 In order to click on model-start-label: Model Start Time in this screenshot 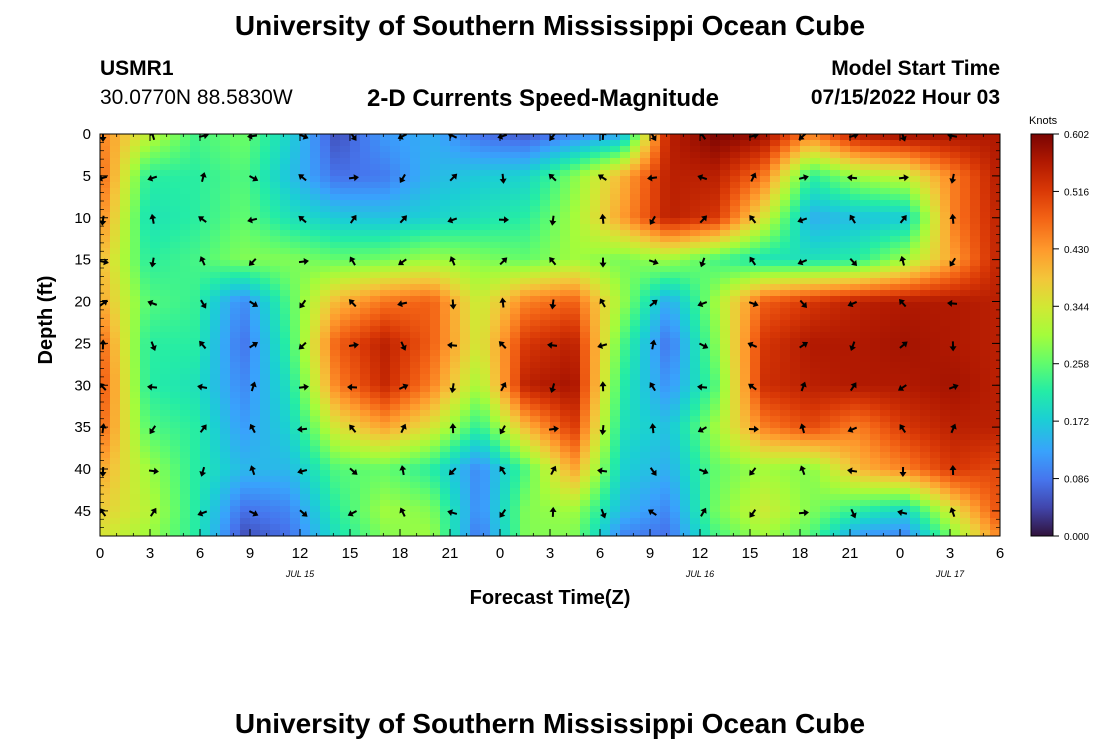, I will do `click(915, 68)`.